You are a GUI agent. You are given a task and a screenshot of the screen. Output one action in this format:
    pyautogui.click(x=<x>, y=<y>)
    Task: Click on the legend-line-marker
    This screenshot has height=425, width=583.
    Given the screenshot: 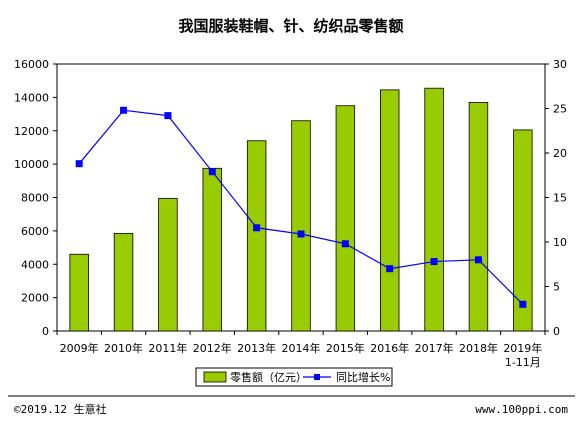 What is the action you would take?
    pyautogui.click(x=317, y=377)
    